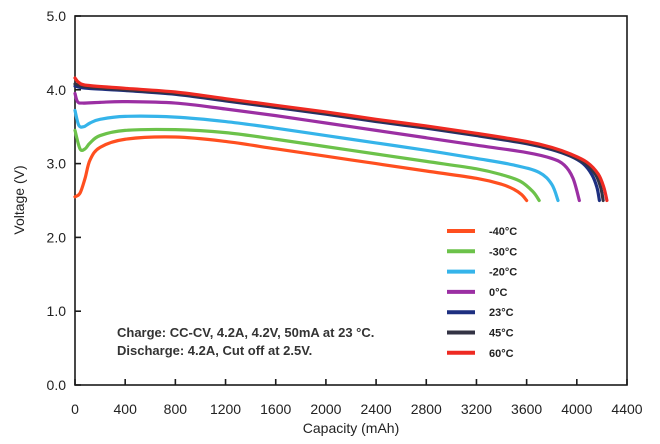  I want to click on legend-label: 60°C, so click(501, 354).